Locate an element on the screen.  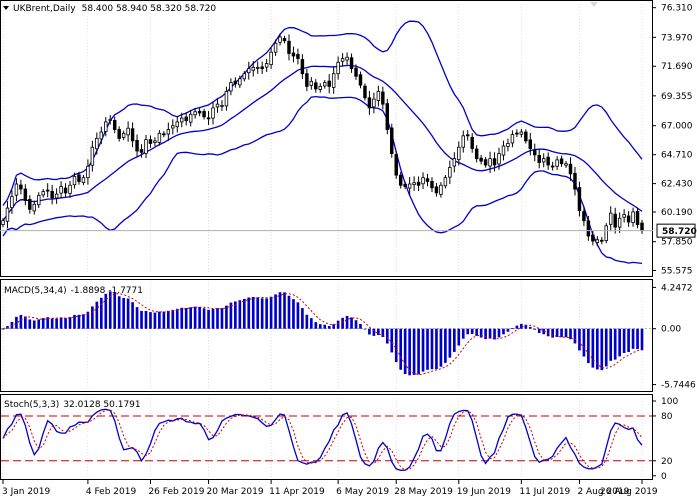
last-price-box is located at coordinates (676, 230).